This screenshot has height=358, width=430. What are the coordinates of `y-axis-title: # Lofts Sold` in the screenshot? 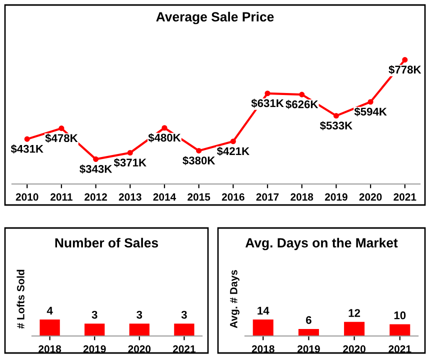 It's located at (20, 299).